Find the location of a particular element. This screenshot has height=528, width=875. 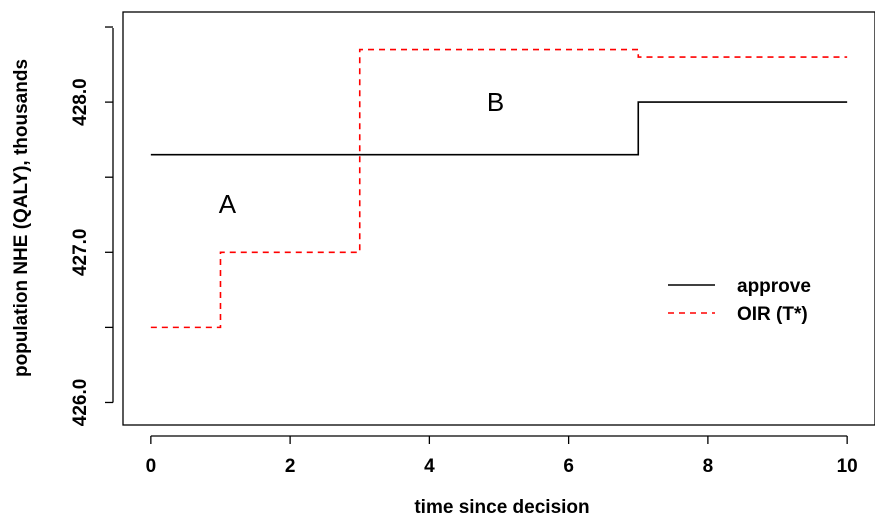

y-tick-label: 426.0 is located at coordinates (80, 403).